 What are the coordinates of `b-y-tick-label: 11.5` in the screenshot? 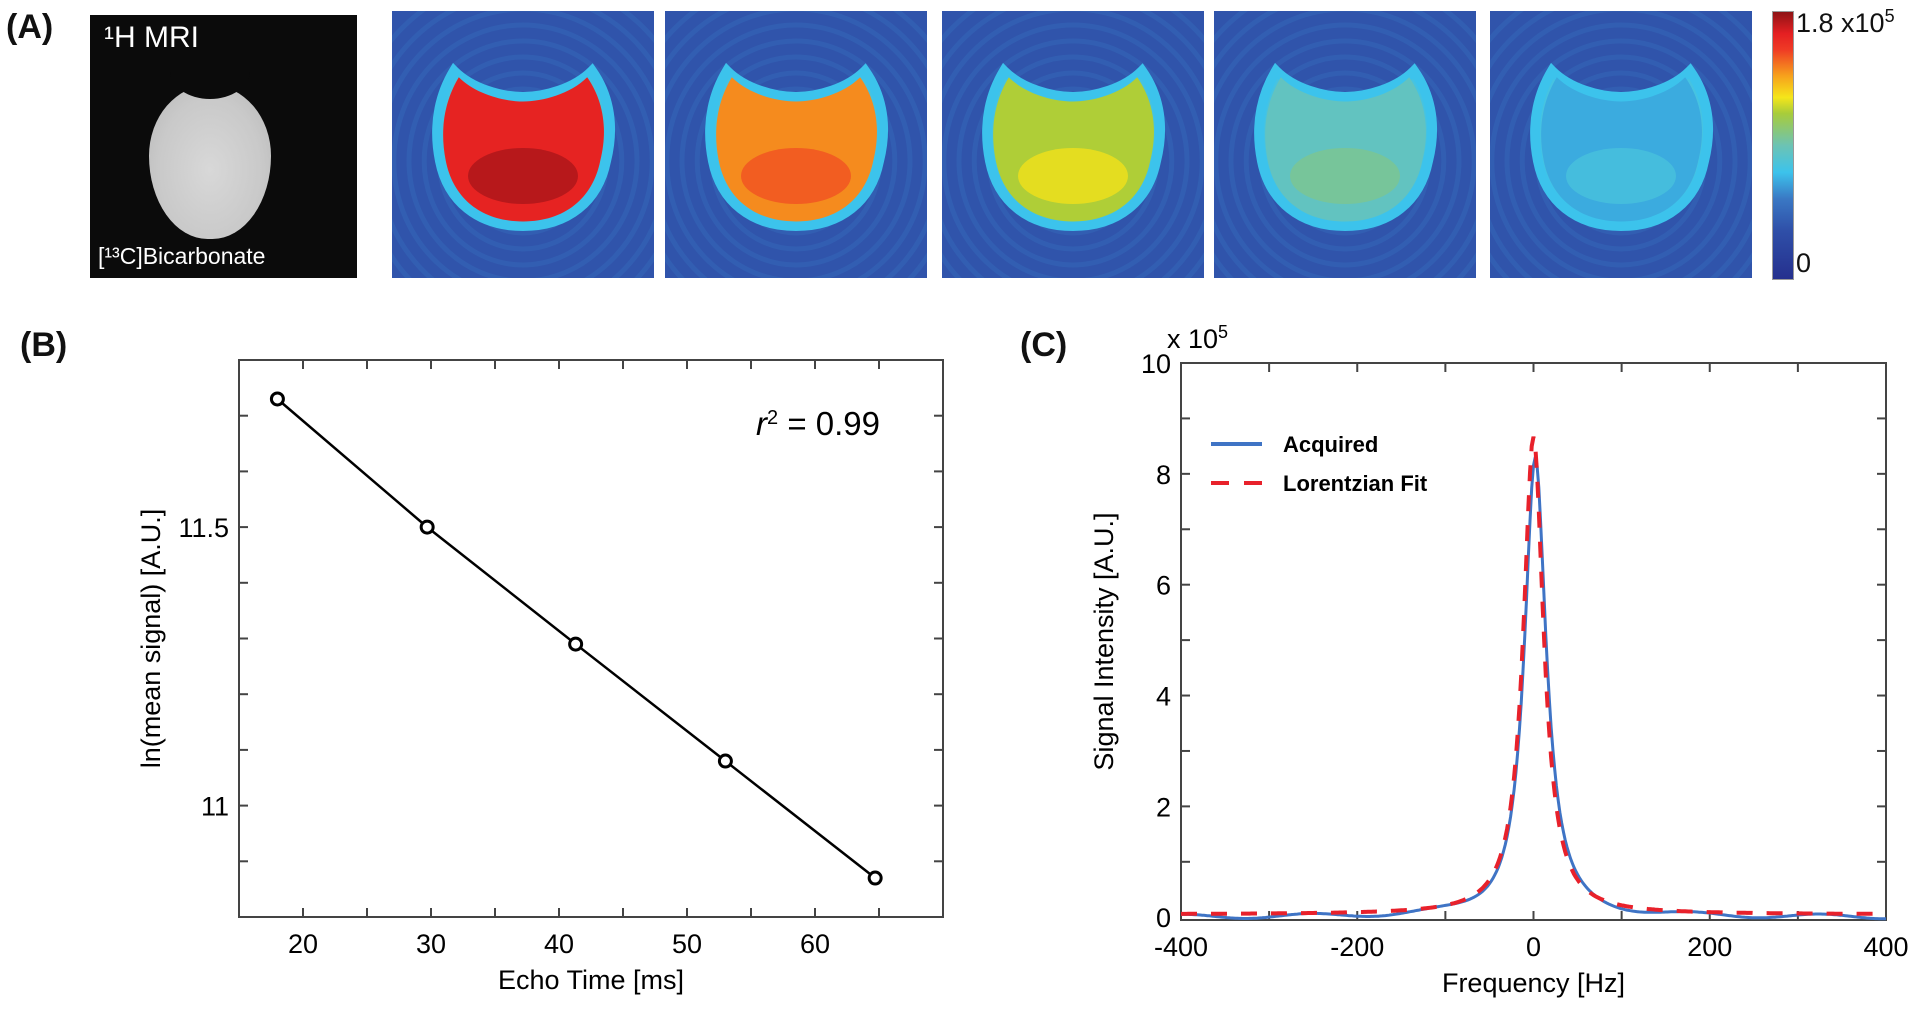 It's located at (203, 528).